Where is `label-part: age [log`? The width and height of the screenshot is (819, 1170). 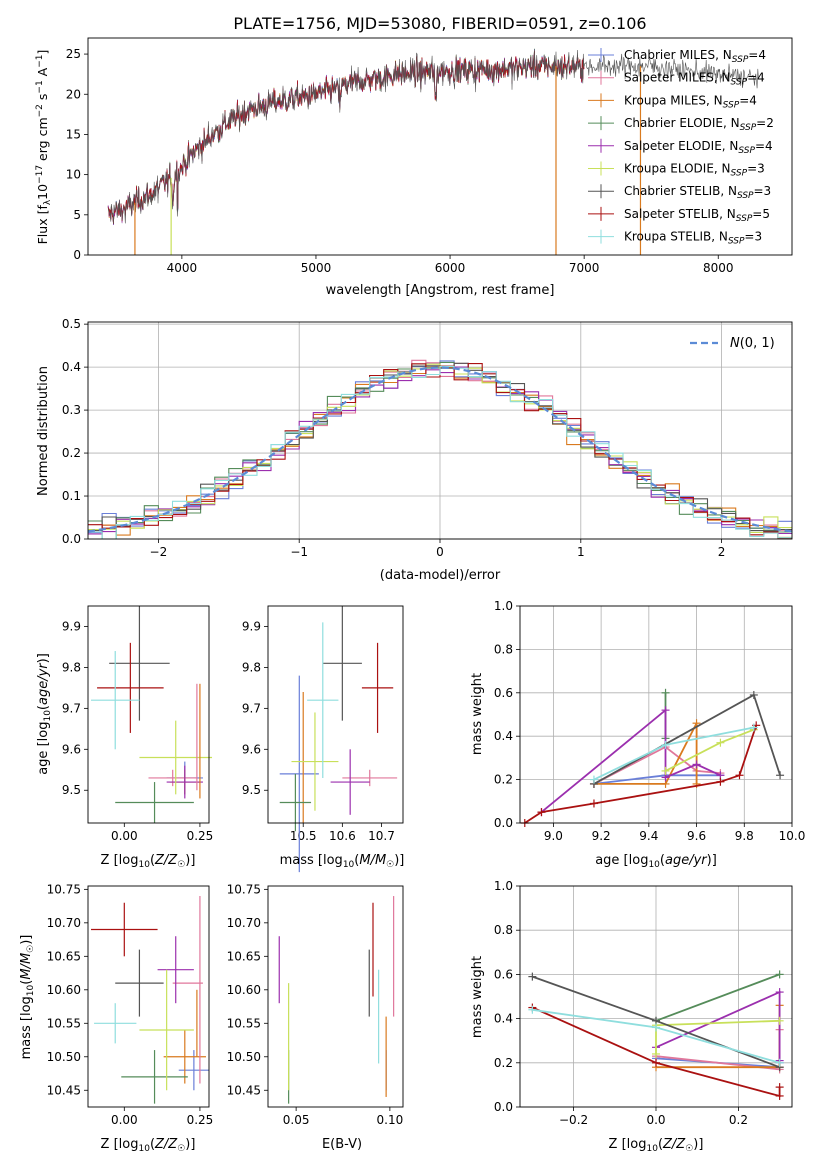
label-part: age [log is located at coordinates (621, 860).